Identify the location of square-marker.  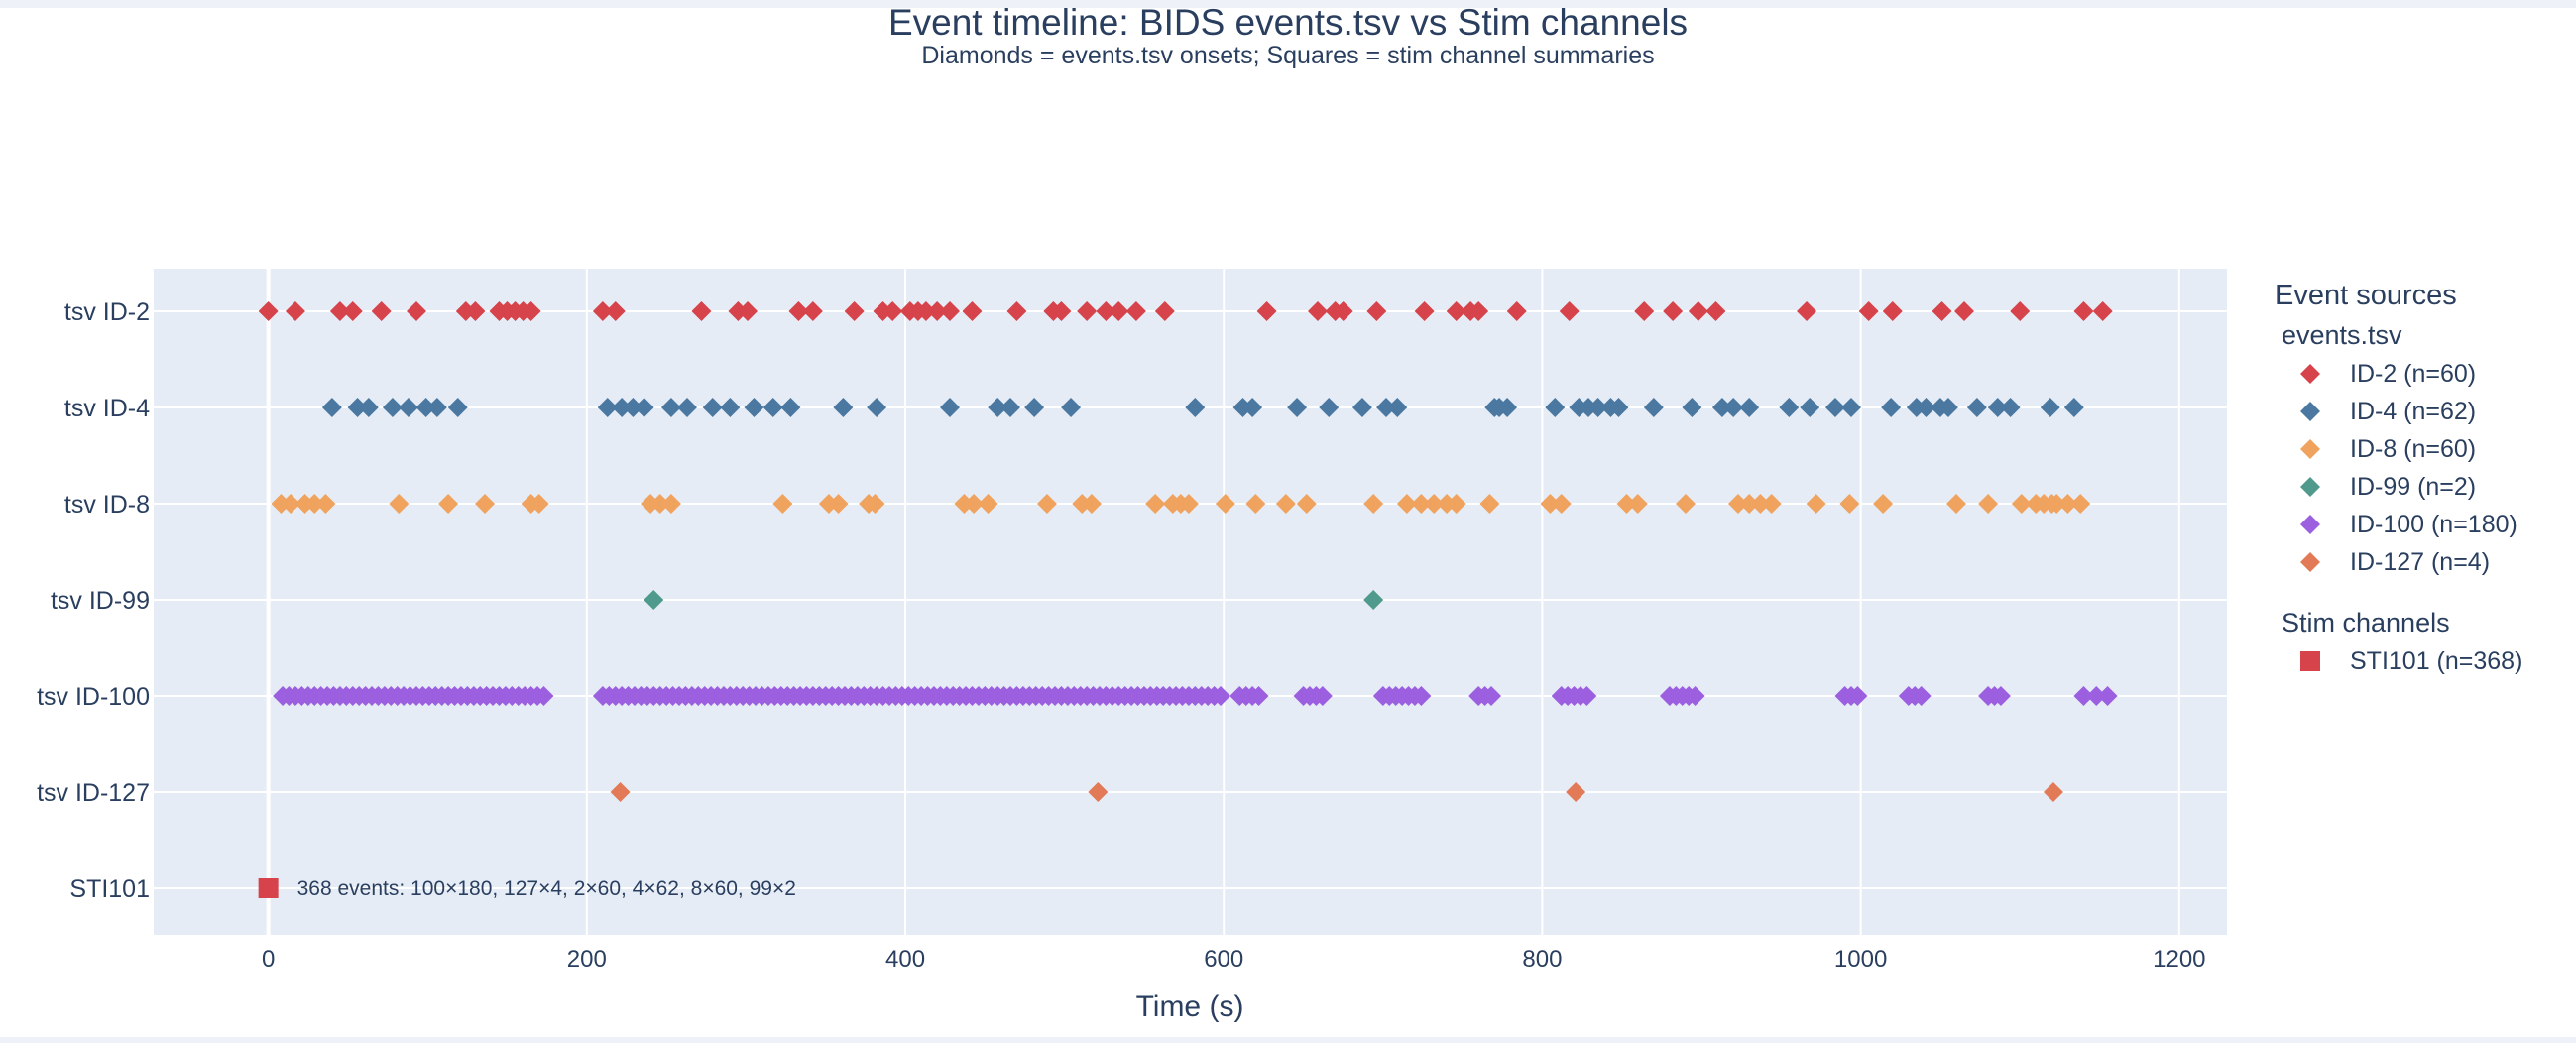
(269, 888).